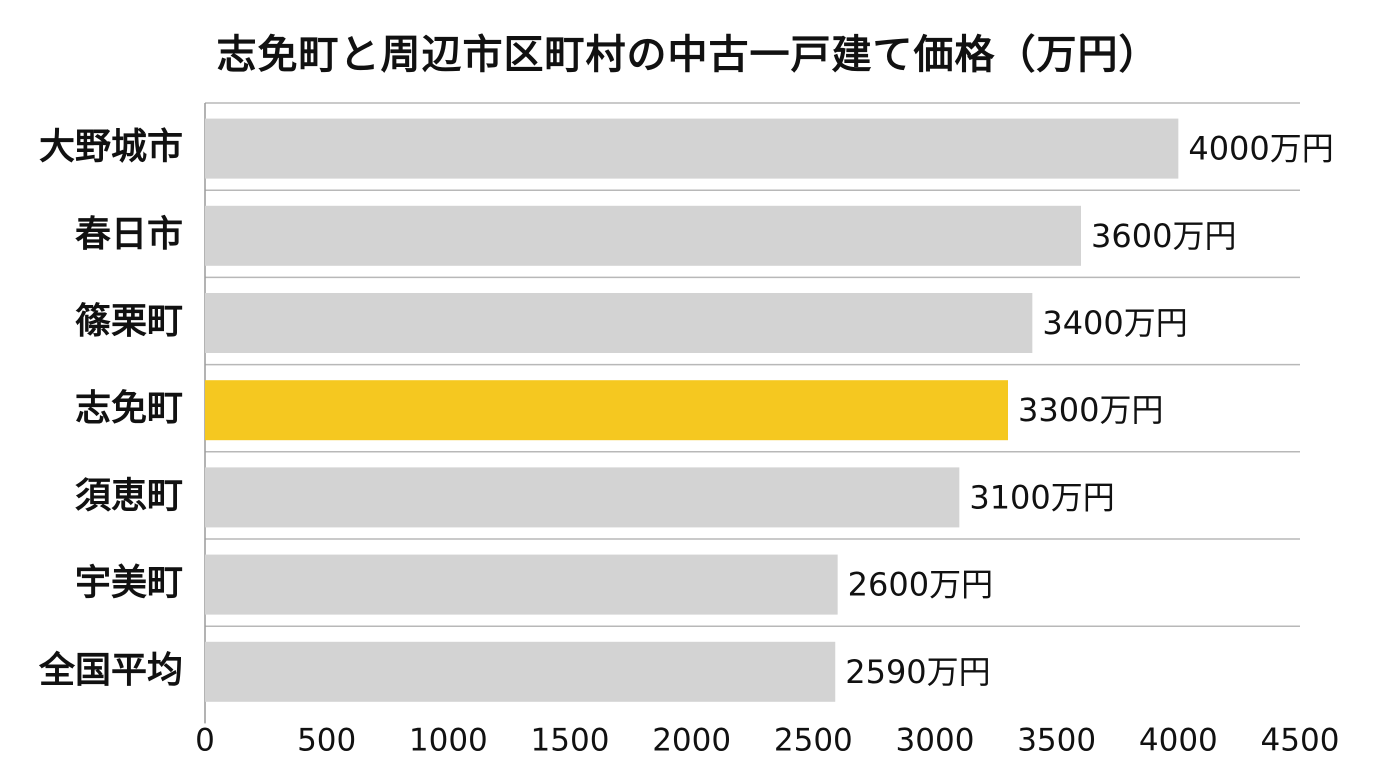  I want to click on x-tick-label: 3500, so click(1056, 741).